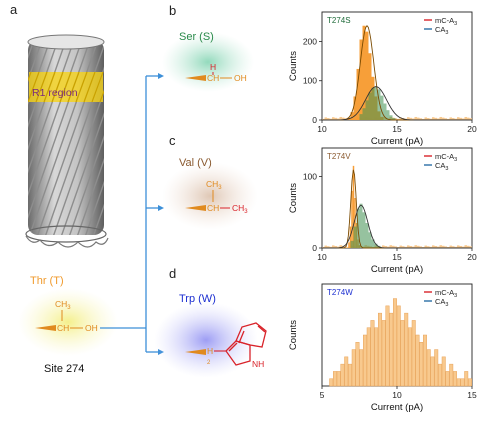 This screenshot has height=428, width=499. I want to click on ser-glow, so click(208, 62).